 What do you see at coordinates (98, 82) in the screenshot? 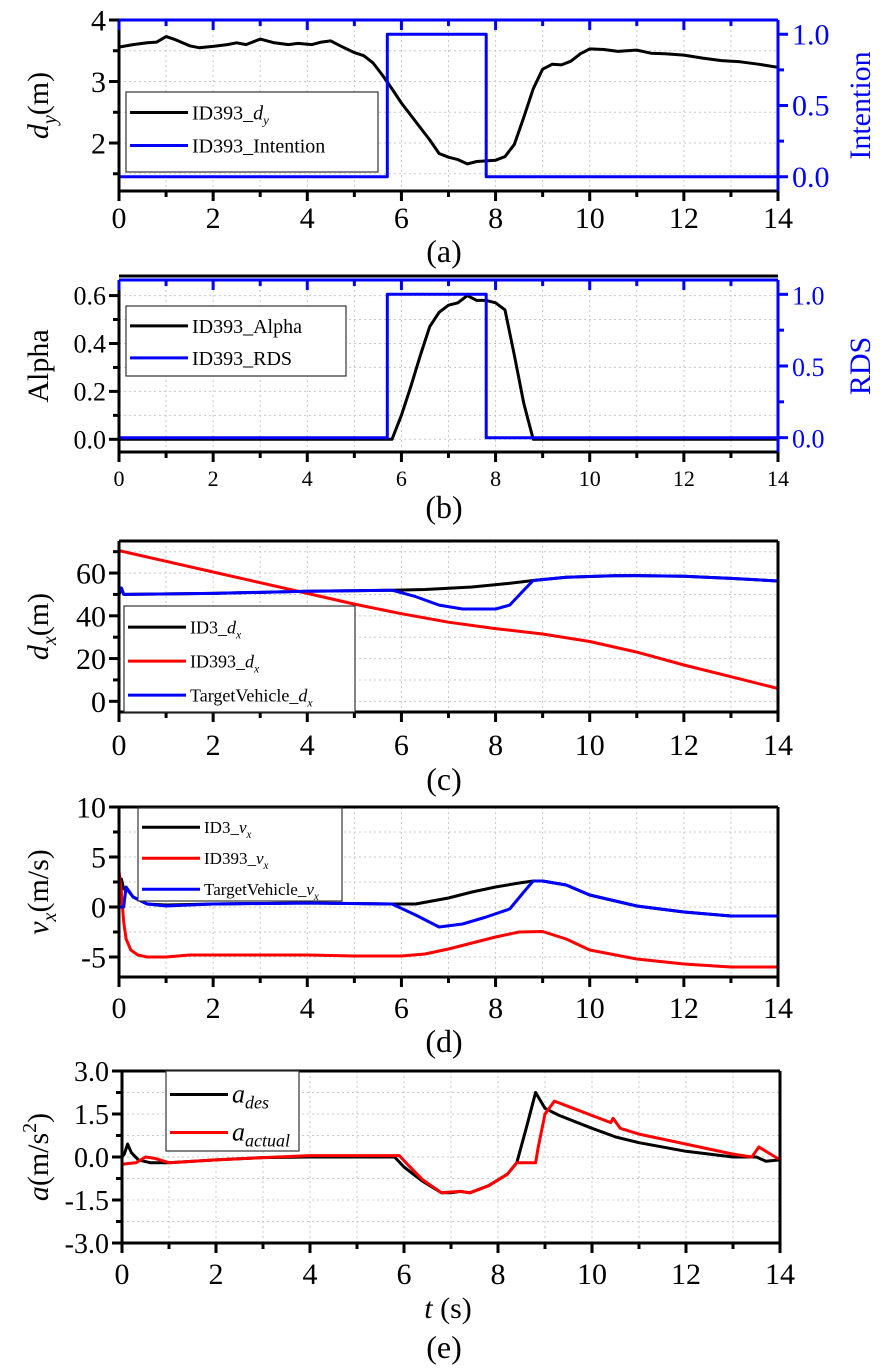
I see `y-tick-label: 3` at bounding box center [98, 82].